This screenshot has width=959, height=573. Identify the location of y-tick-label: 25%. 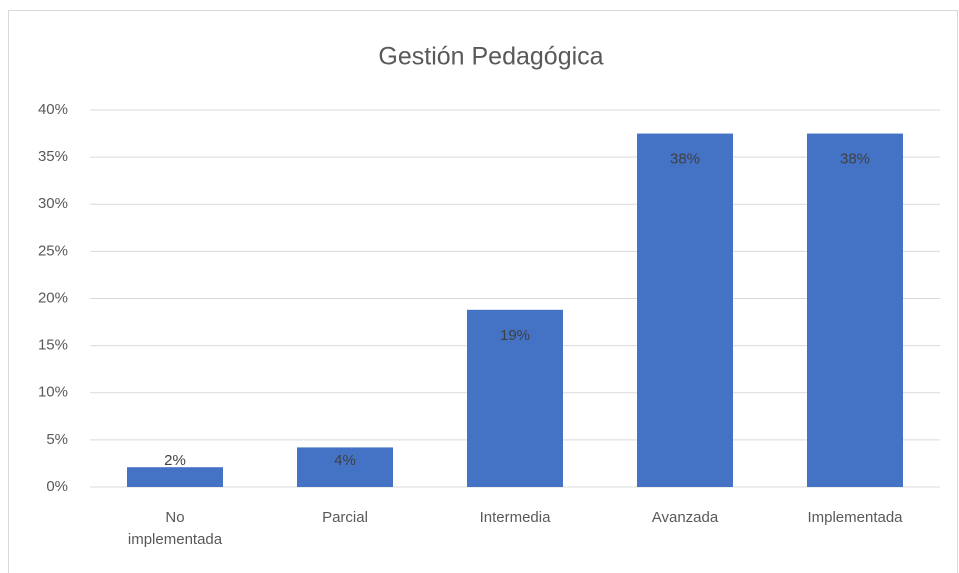
(53, 250).